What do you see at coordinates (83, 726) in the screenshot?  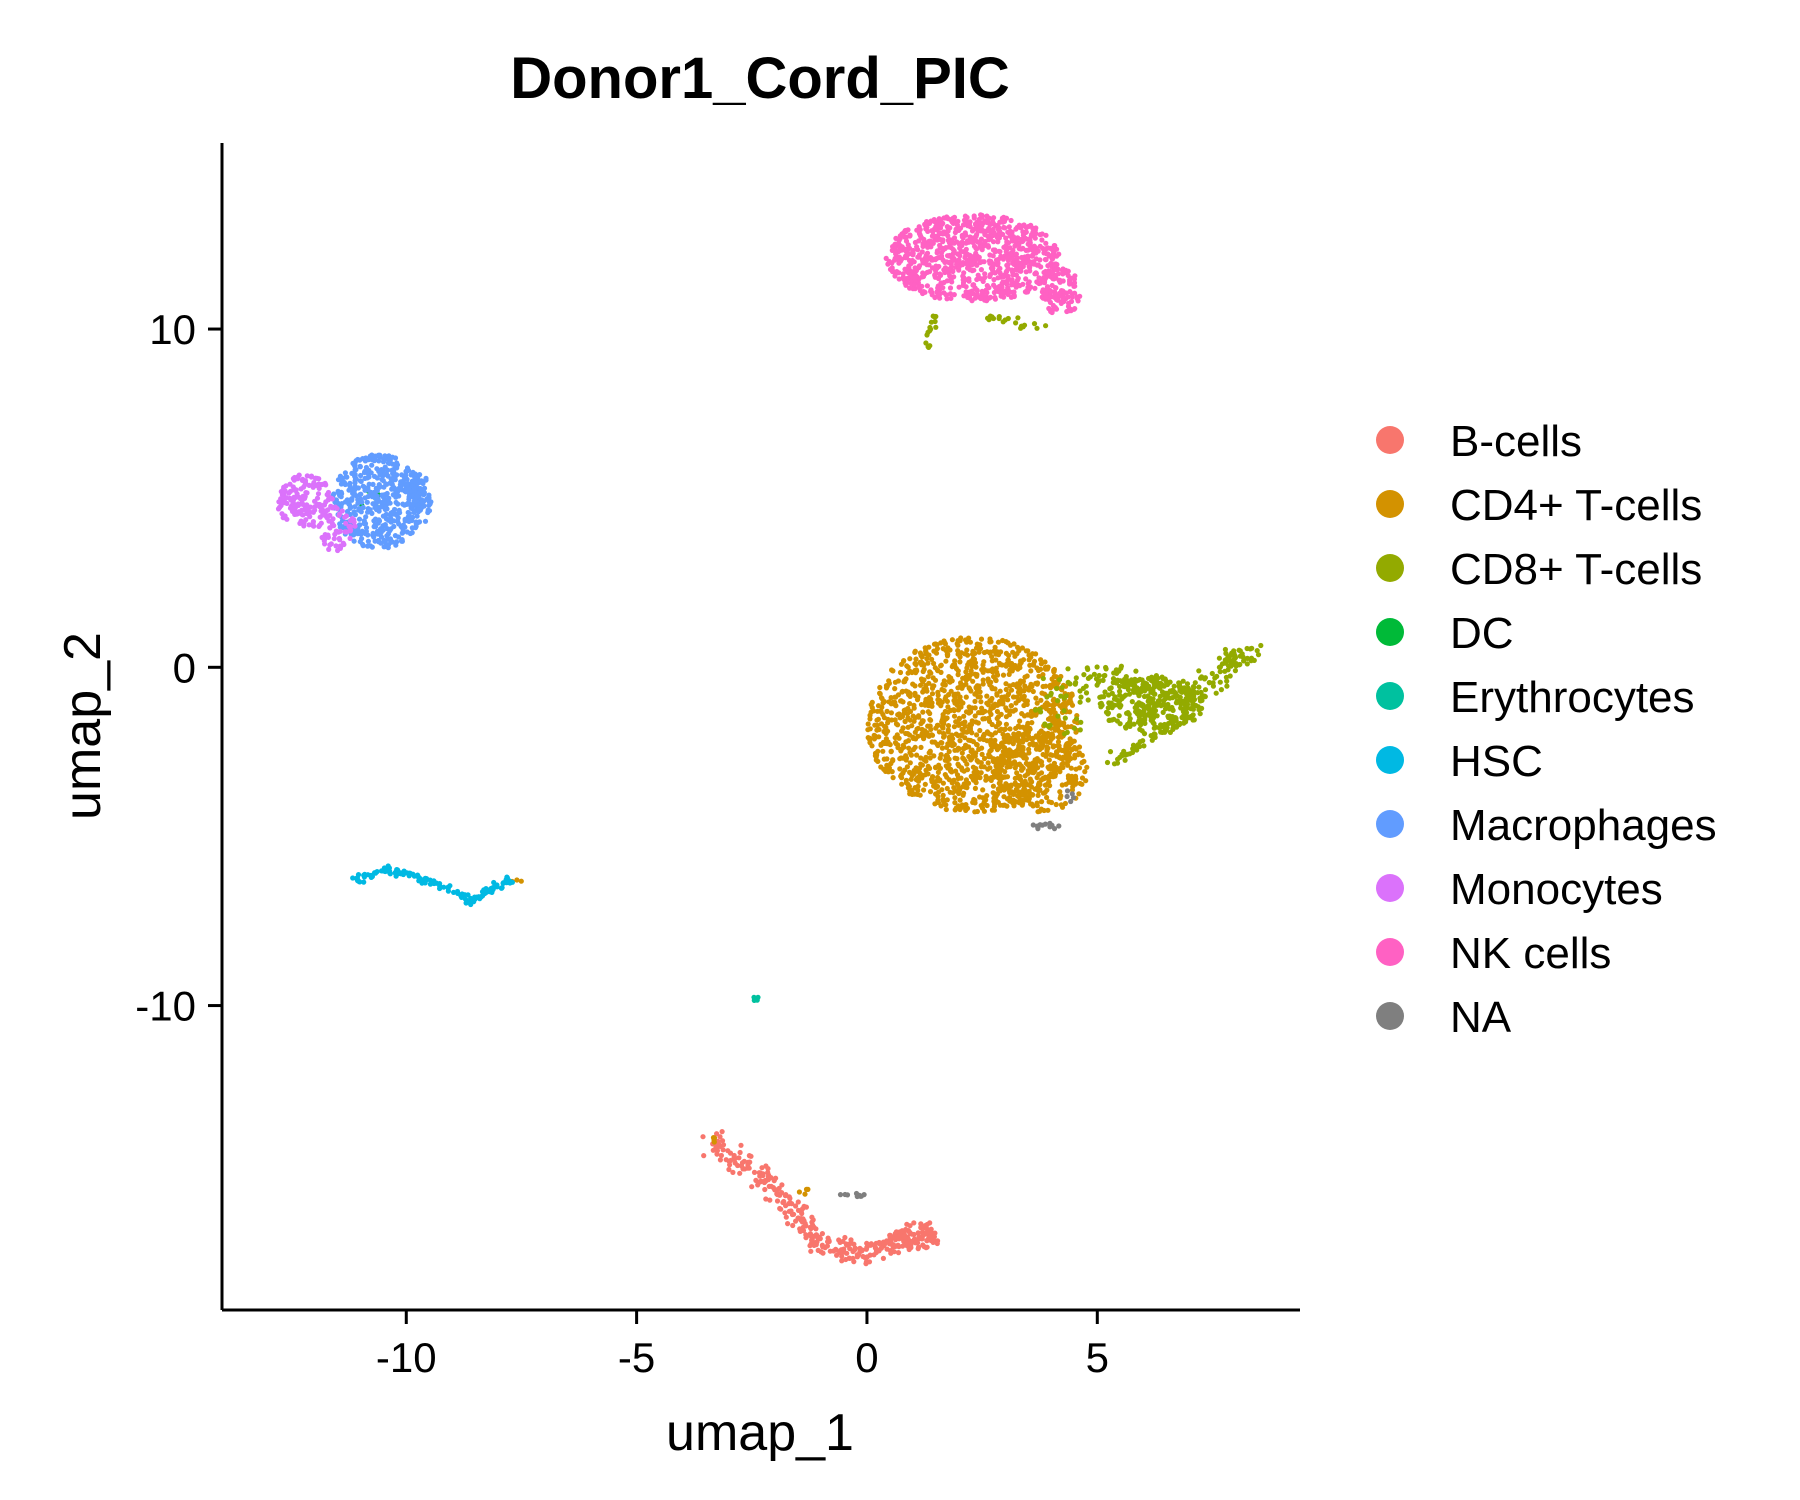 I see `y-axis-title: umap_2` at bounding box center [83, 726].